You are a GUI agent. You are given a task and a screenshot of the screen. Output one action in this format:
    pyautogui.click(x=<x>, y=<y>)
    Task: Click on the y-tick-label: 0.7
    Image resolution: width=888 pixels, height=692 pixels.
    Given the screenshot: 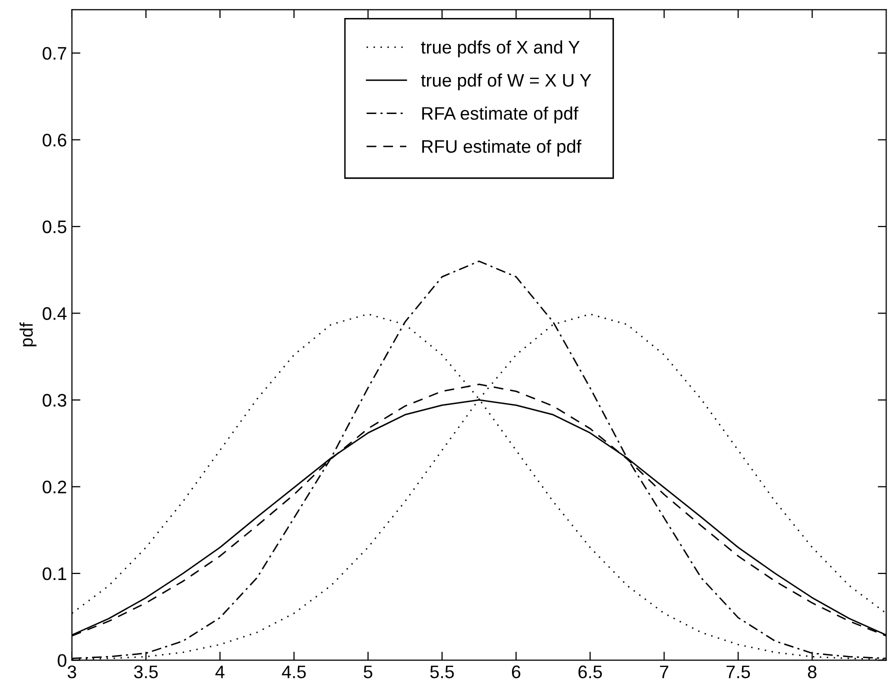 What is the action you would take?
    pyautogui.click(x=54, y=53)
    